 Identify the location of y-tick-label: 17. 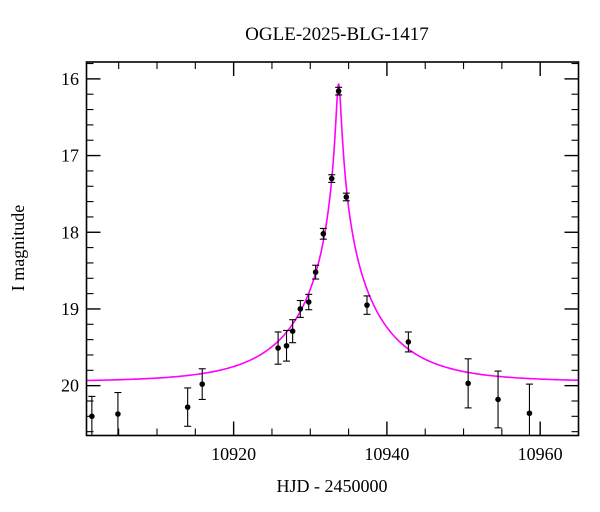
(70, 156).